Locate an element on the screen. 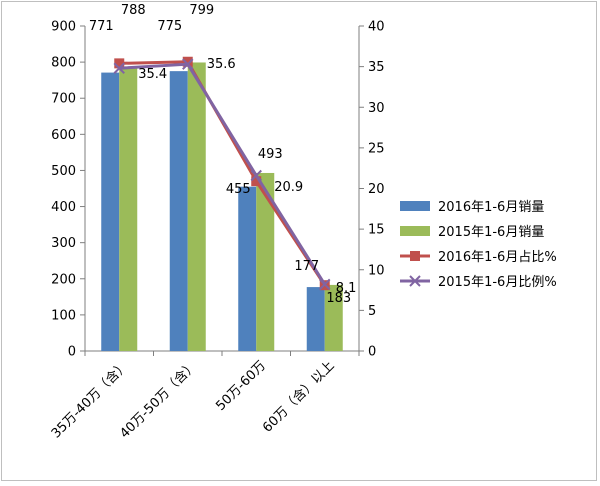  bar-value-label-2016: 177 is located at coordinates (306, 266).